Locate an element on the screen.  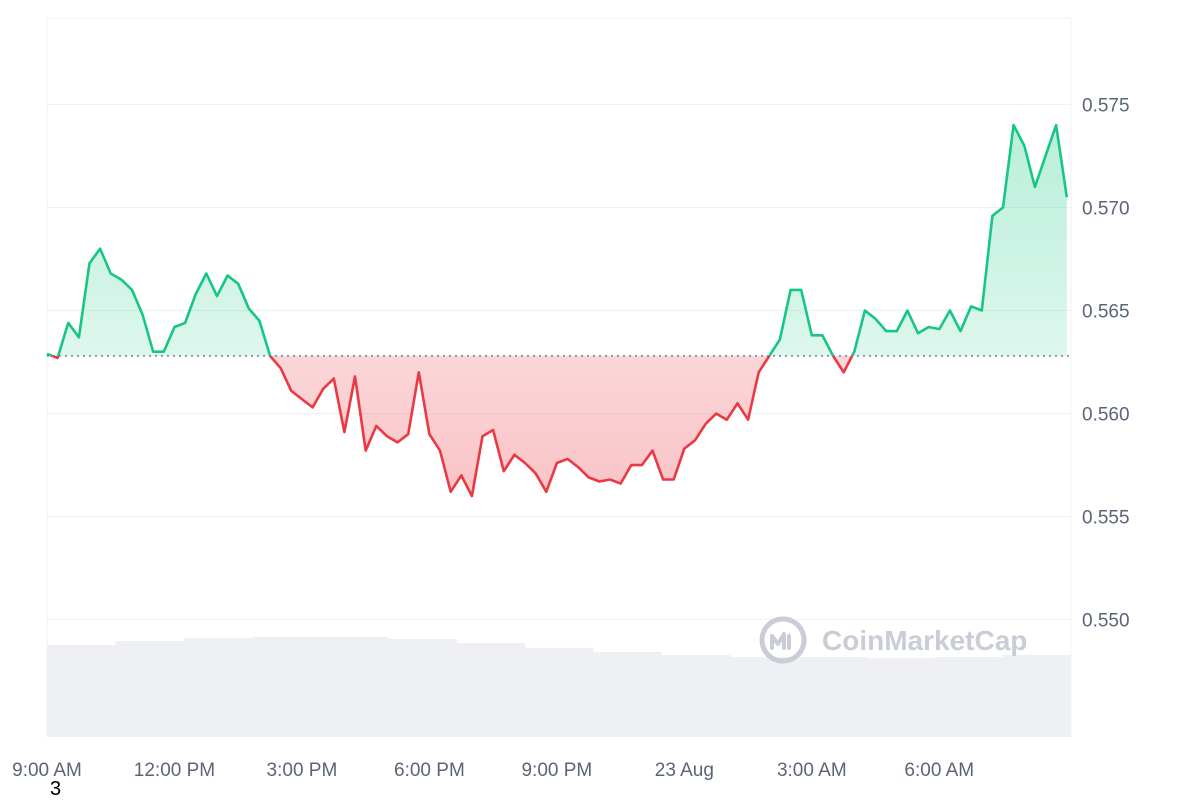
volume-bars is located at coordinates (559, 687).